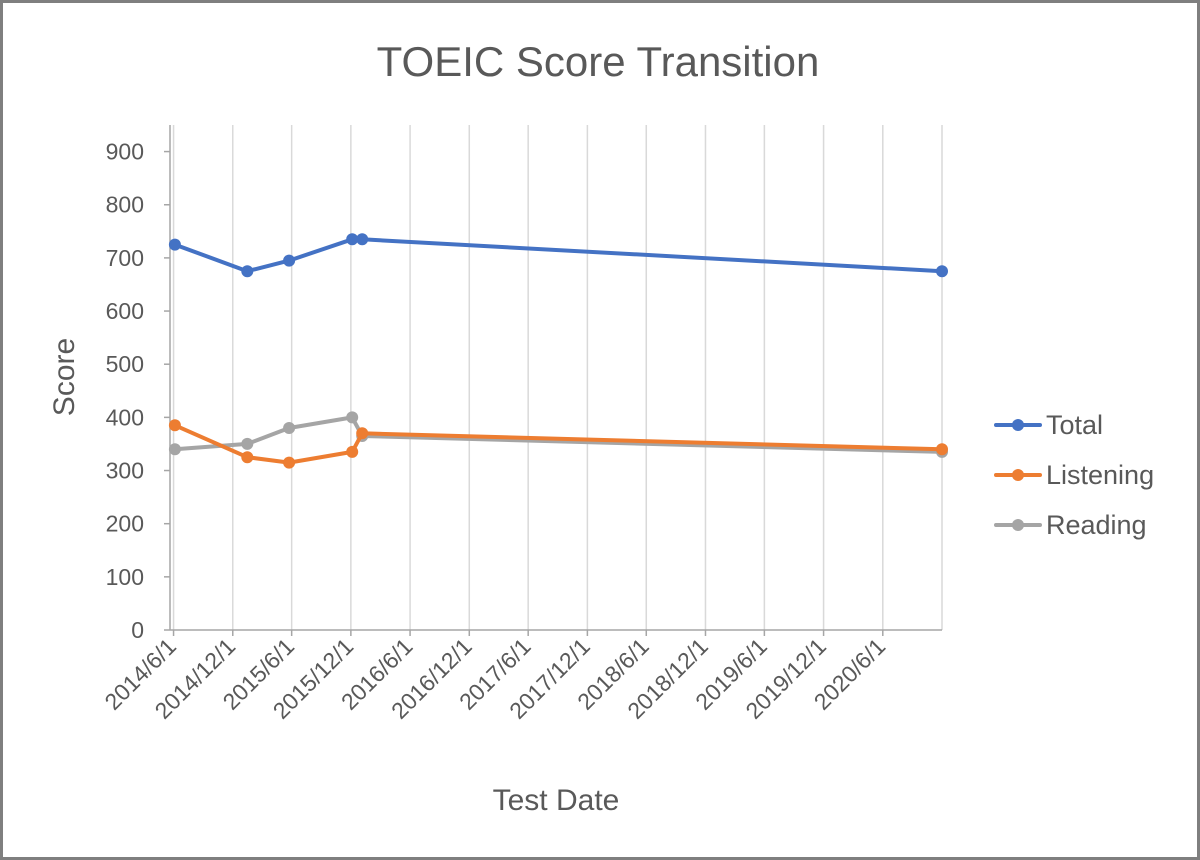 This screenshot has width=1200, height=860. What do you see at coordinates (1074, 425) in the screenshot?
I see `legend-label-total: Total` at bounding box center [1074, 425].